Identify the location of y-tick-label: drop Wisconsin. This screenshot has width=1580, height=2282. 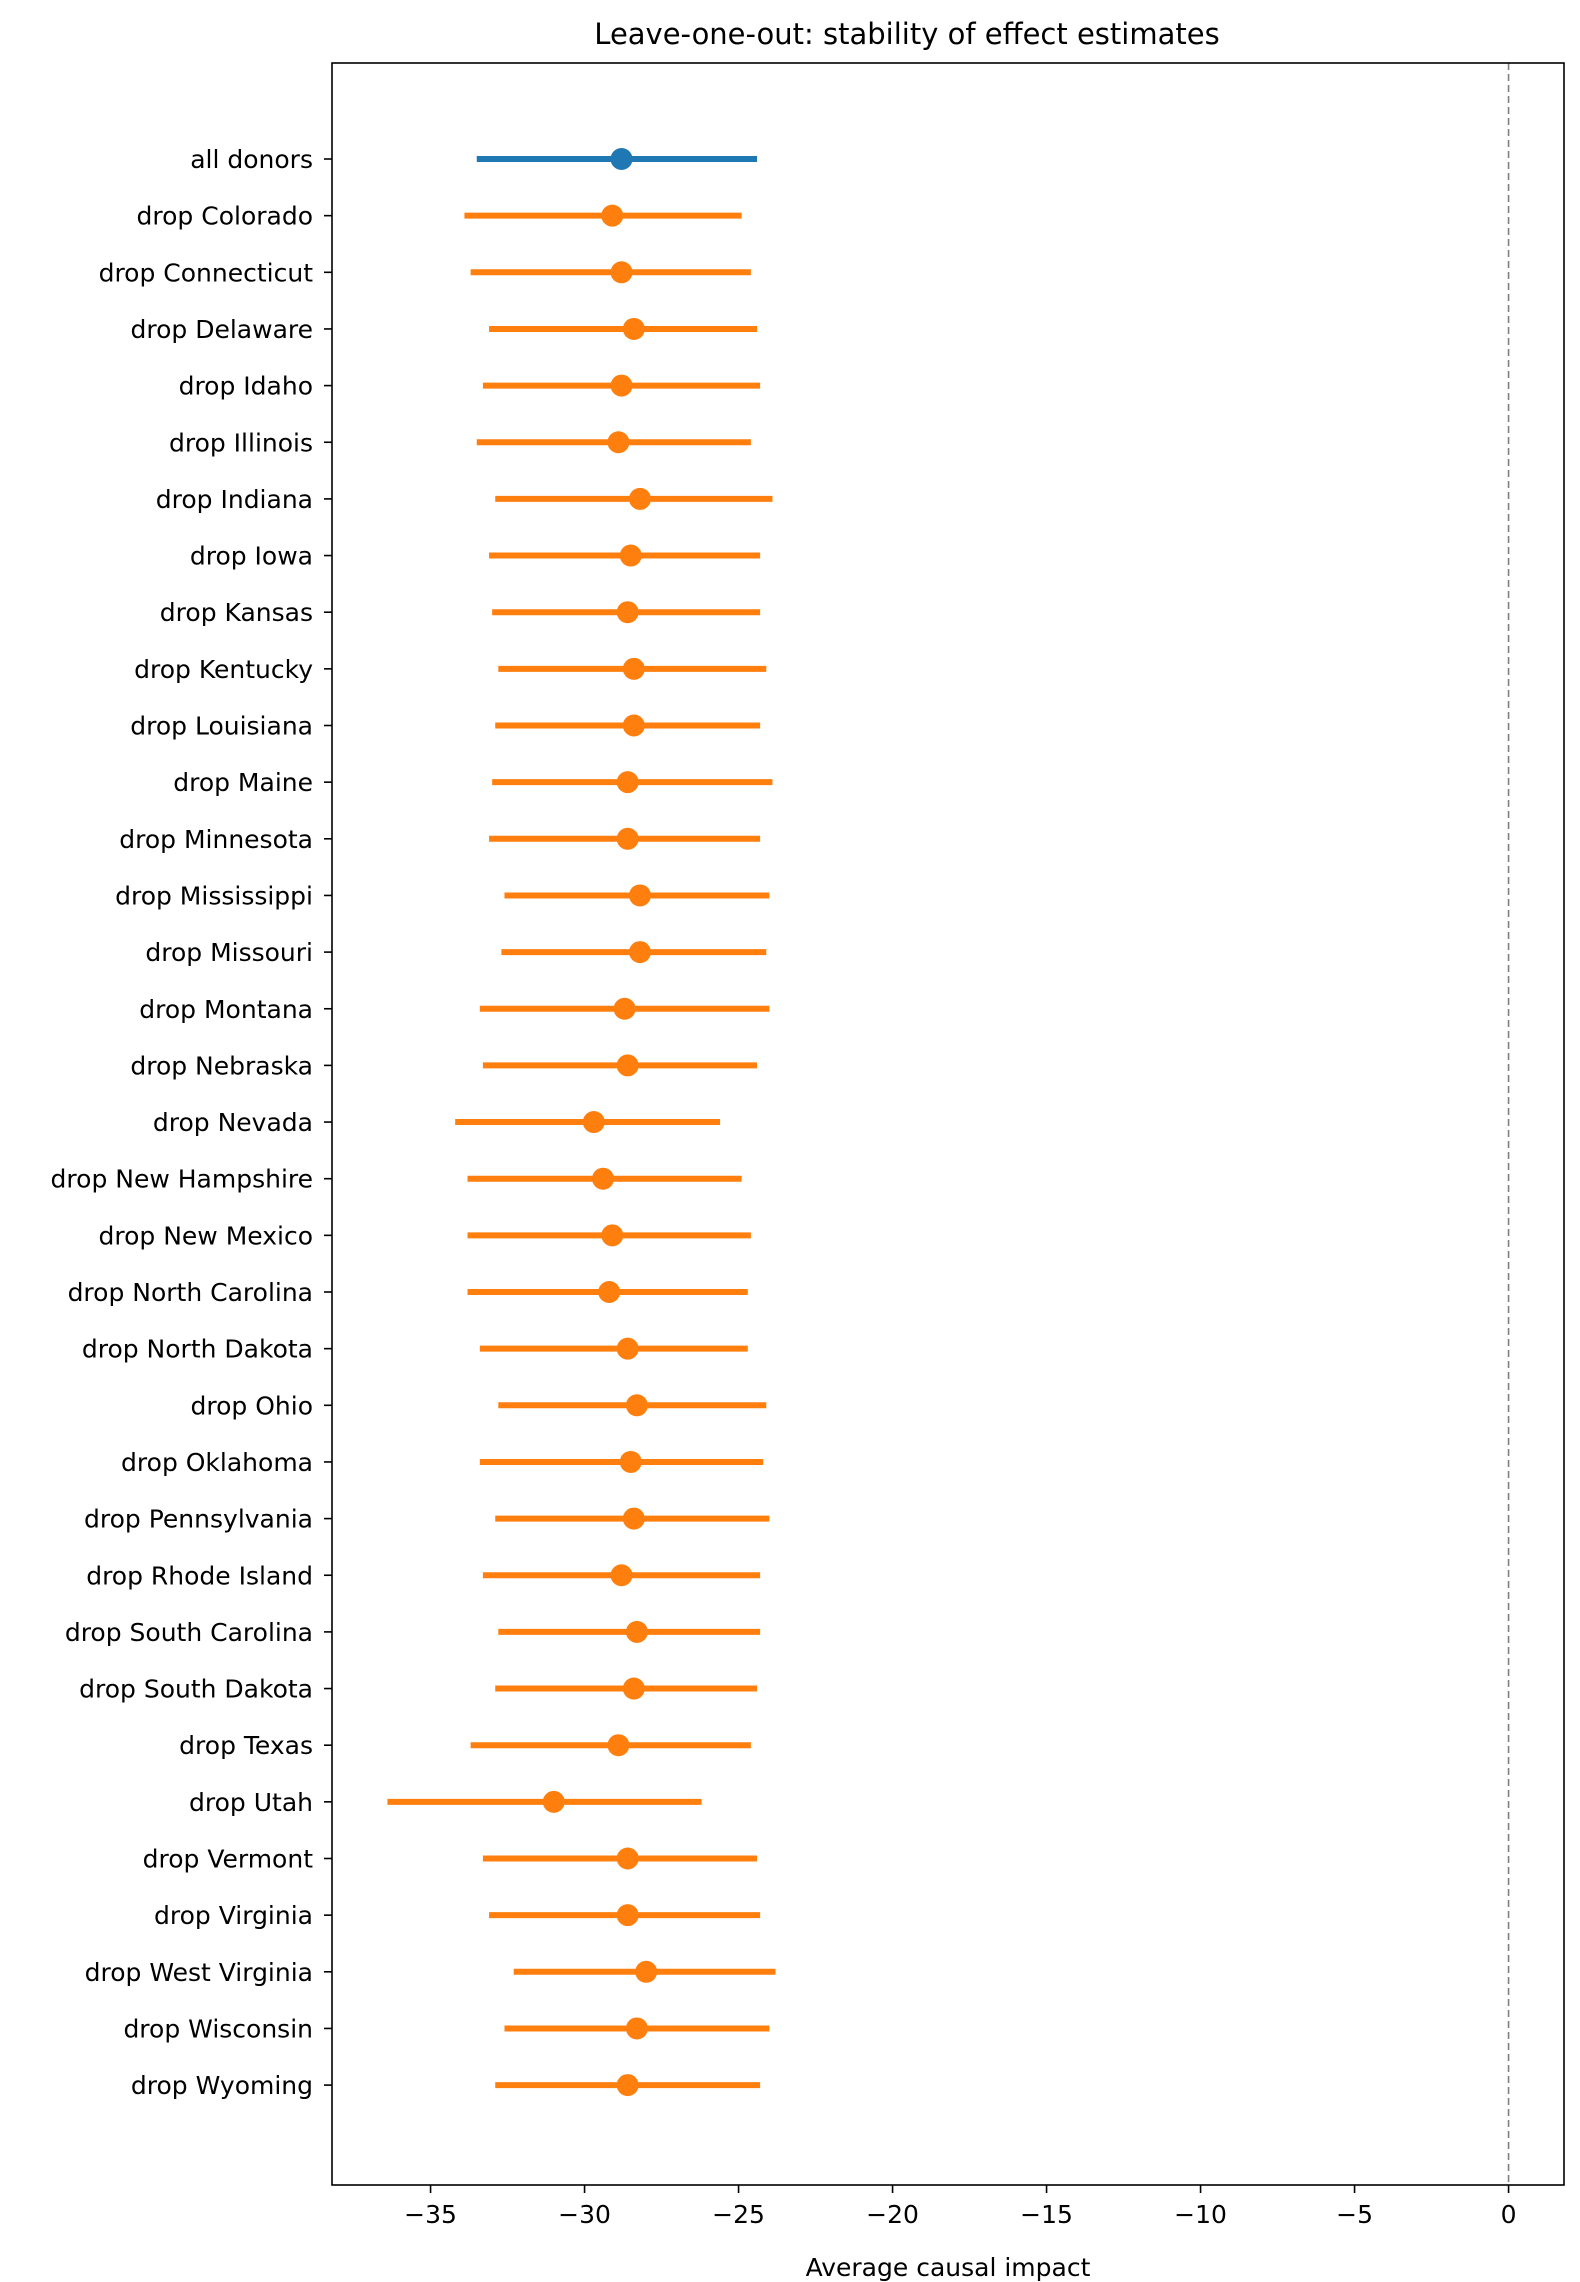
(218, 2028).